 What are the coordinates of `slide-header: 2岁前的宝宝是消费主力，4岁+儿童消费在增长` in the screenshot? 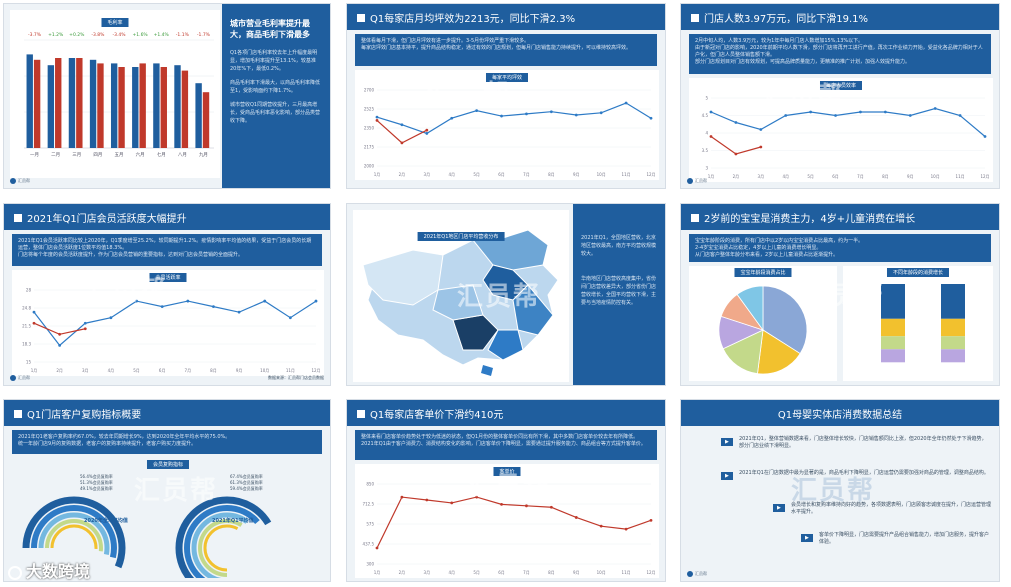 It's located at (840, 217).